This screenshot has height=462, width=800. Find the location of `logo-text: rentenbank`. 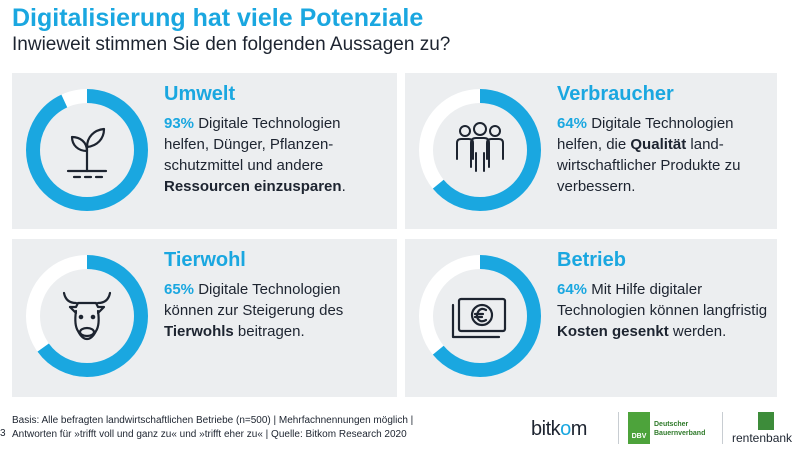

logo-text: rentenbank is located at coordinates (762, 438).